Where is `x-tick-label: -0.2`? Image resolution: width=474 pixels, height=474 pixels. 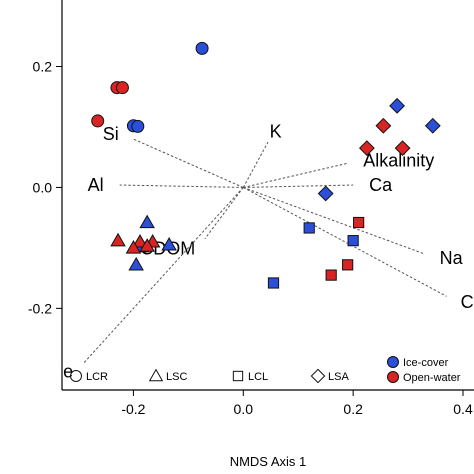
x-tick-label: -0.2 is located at coordinates (133, 409).